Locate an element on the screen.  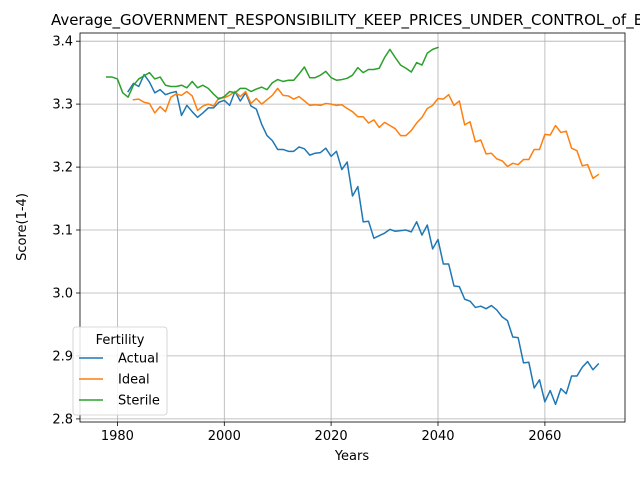
legend-label-ideal: Ideal is located at coordinates (134, 380).